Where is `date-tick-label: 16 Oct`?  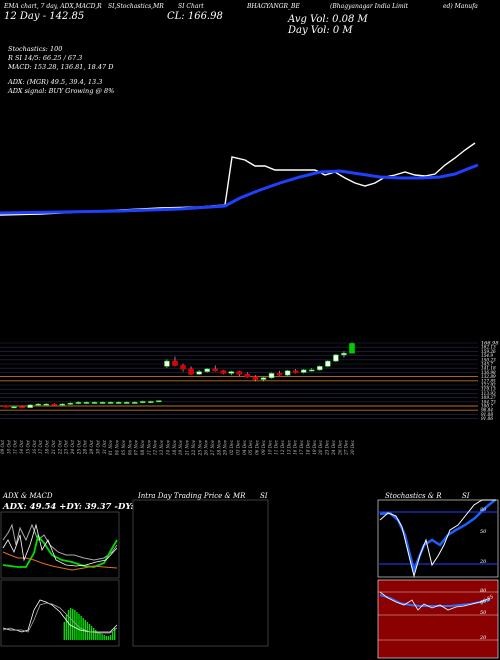
date-tick-label: 16 Oct is located at coordinates (34, 447).